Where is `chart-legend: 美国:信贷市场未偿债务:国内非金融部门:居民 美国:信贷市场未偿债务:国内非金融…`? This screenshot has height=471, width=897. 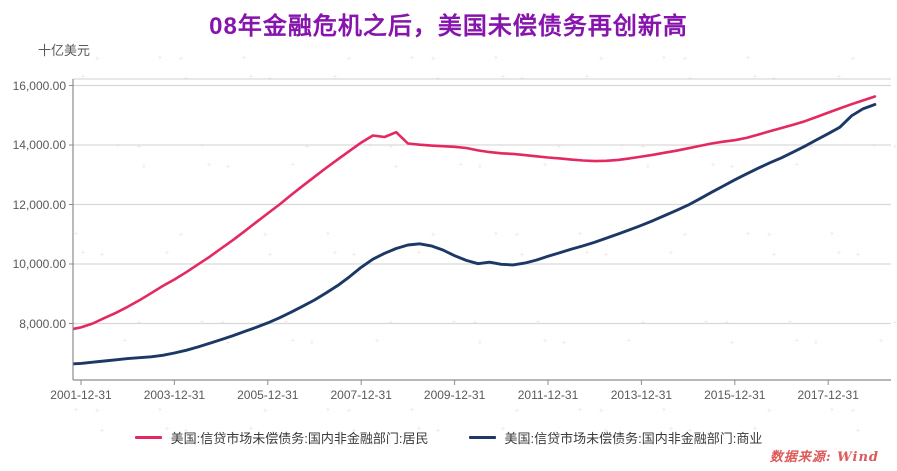
chart-legend: 美国:信贷市场未偿债务:国内非金融部门:居民 美国:信贷市场未偿债务:国内非金融… is located at coordinates (448, 437).